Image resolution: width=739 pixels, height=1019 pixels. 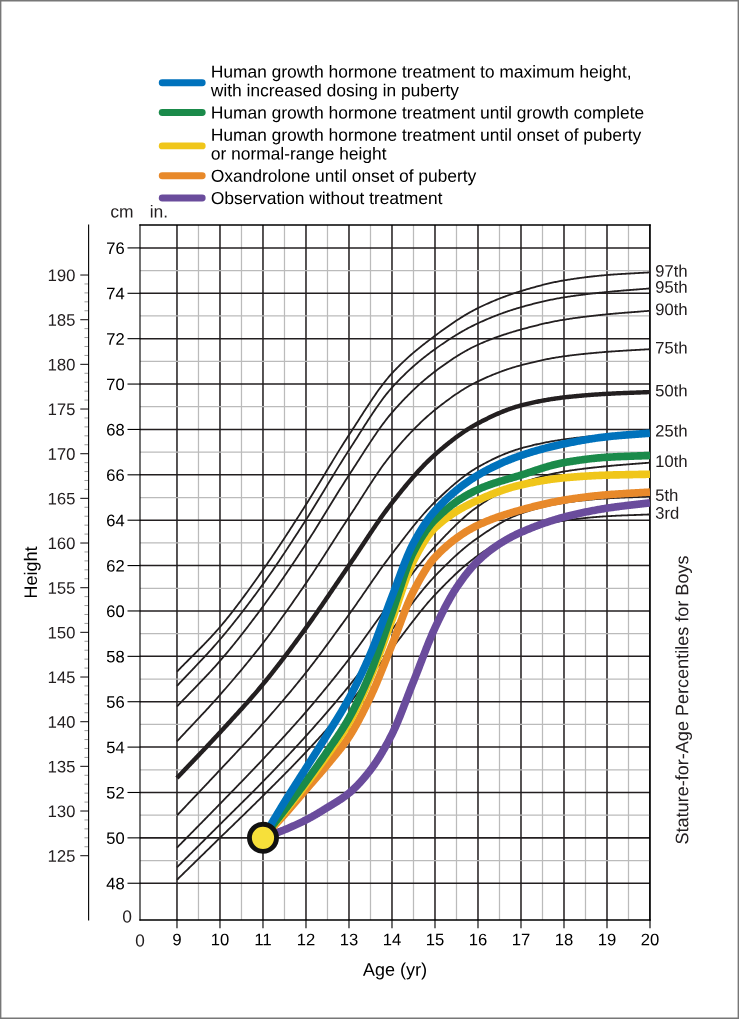 What do you see at coordinates (61, 766) in the screenshot?
I see `y-tick-label: 135` at bounding box center [61, 766].